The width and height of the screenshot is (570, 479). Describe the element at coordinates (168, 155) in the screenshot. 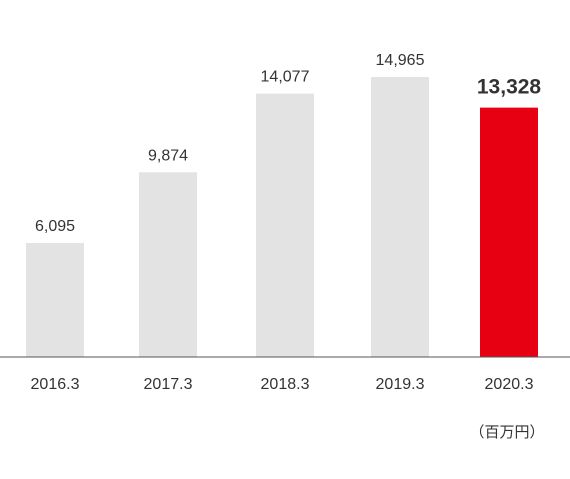

I see `value-label-2017.3: 9,874` at that location.